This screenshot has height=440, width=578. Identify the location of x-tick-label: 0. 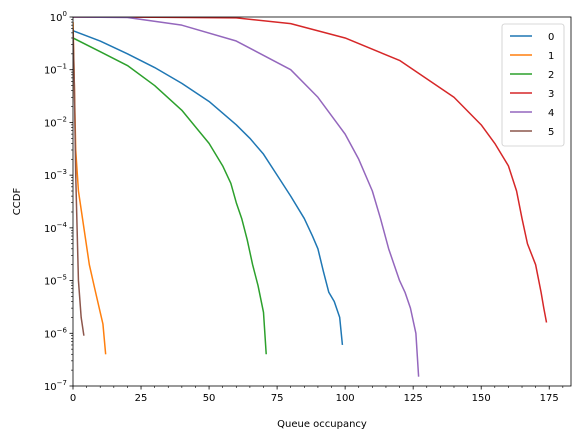
(73, 398).